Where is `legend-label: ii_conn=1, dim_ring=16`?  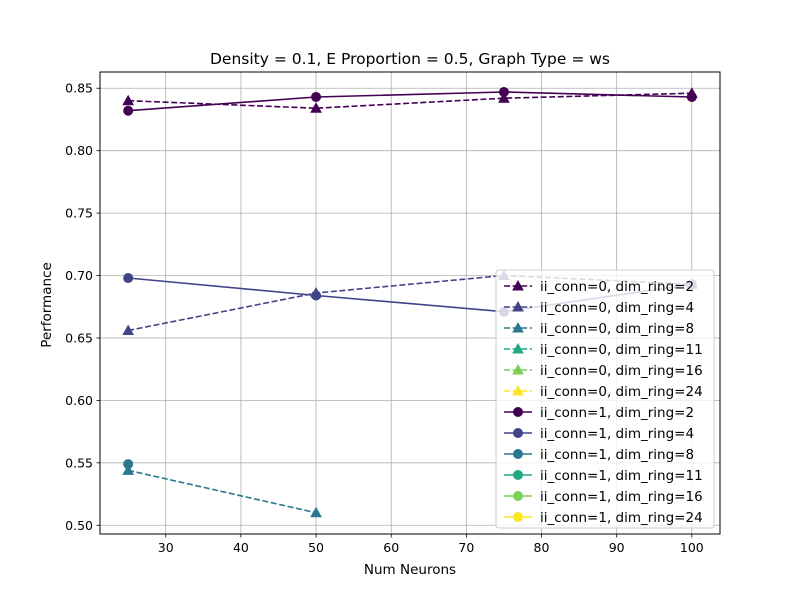 legend-label: ii_conn=1, dim_ring=16 is located at coordinates (621, 497).